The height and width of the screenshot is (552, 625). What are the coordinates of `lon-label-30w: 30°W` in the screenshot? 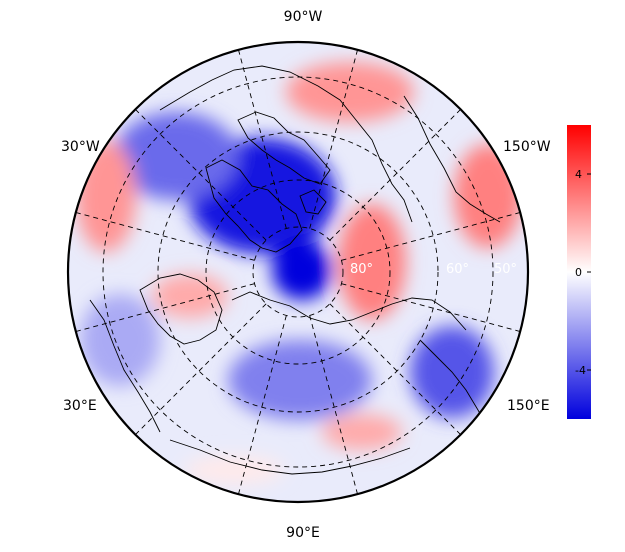 It's located at (80, 147).